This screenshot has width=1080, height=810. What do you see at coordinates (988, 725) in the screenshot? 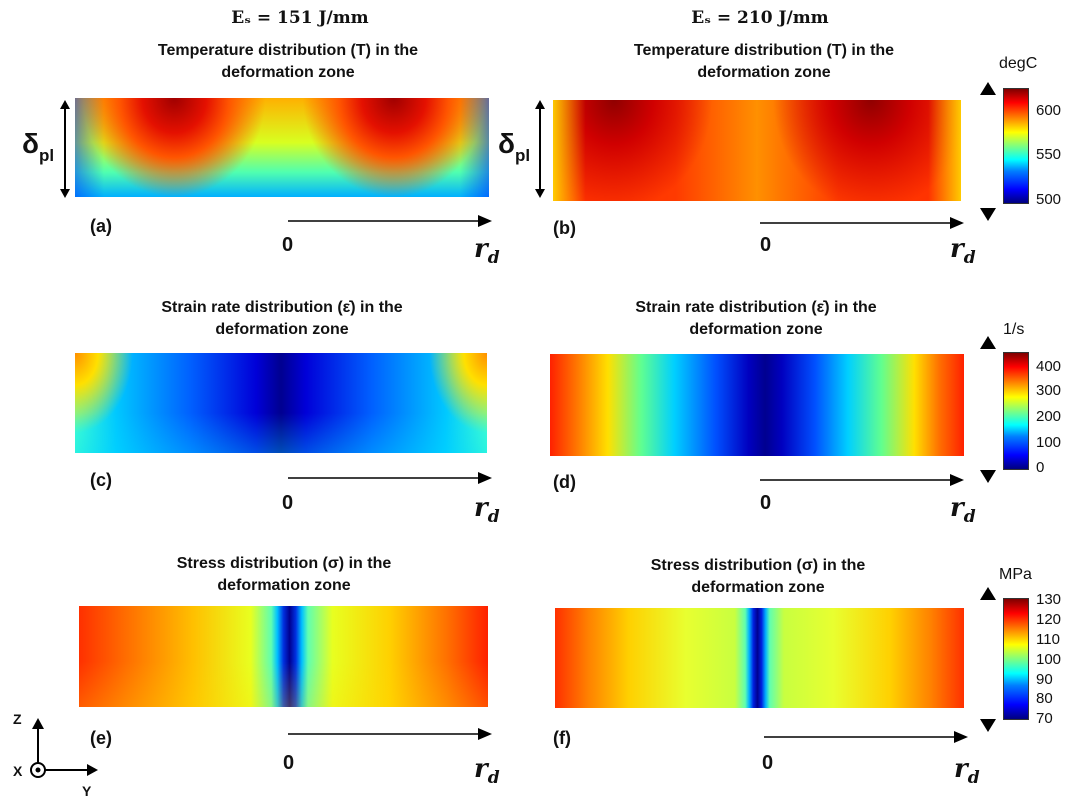
I see `colorbar-stress-min-arrow` at bounding box center [988, 725].